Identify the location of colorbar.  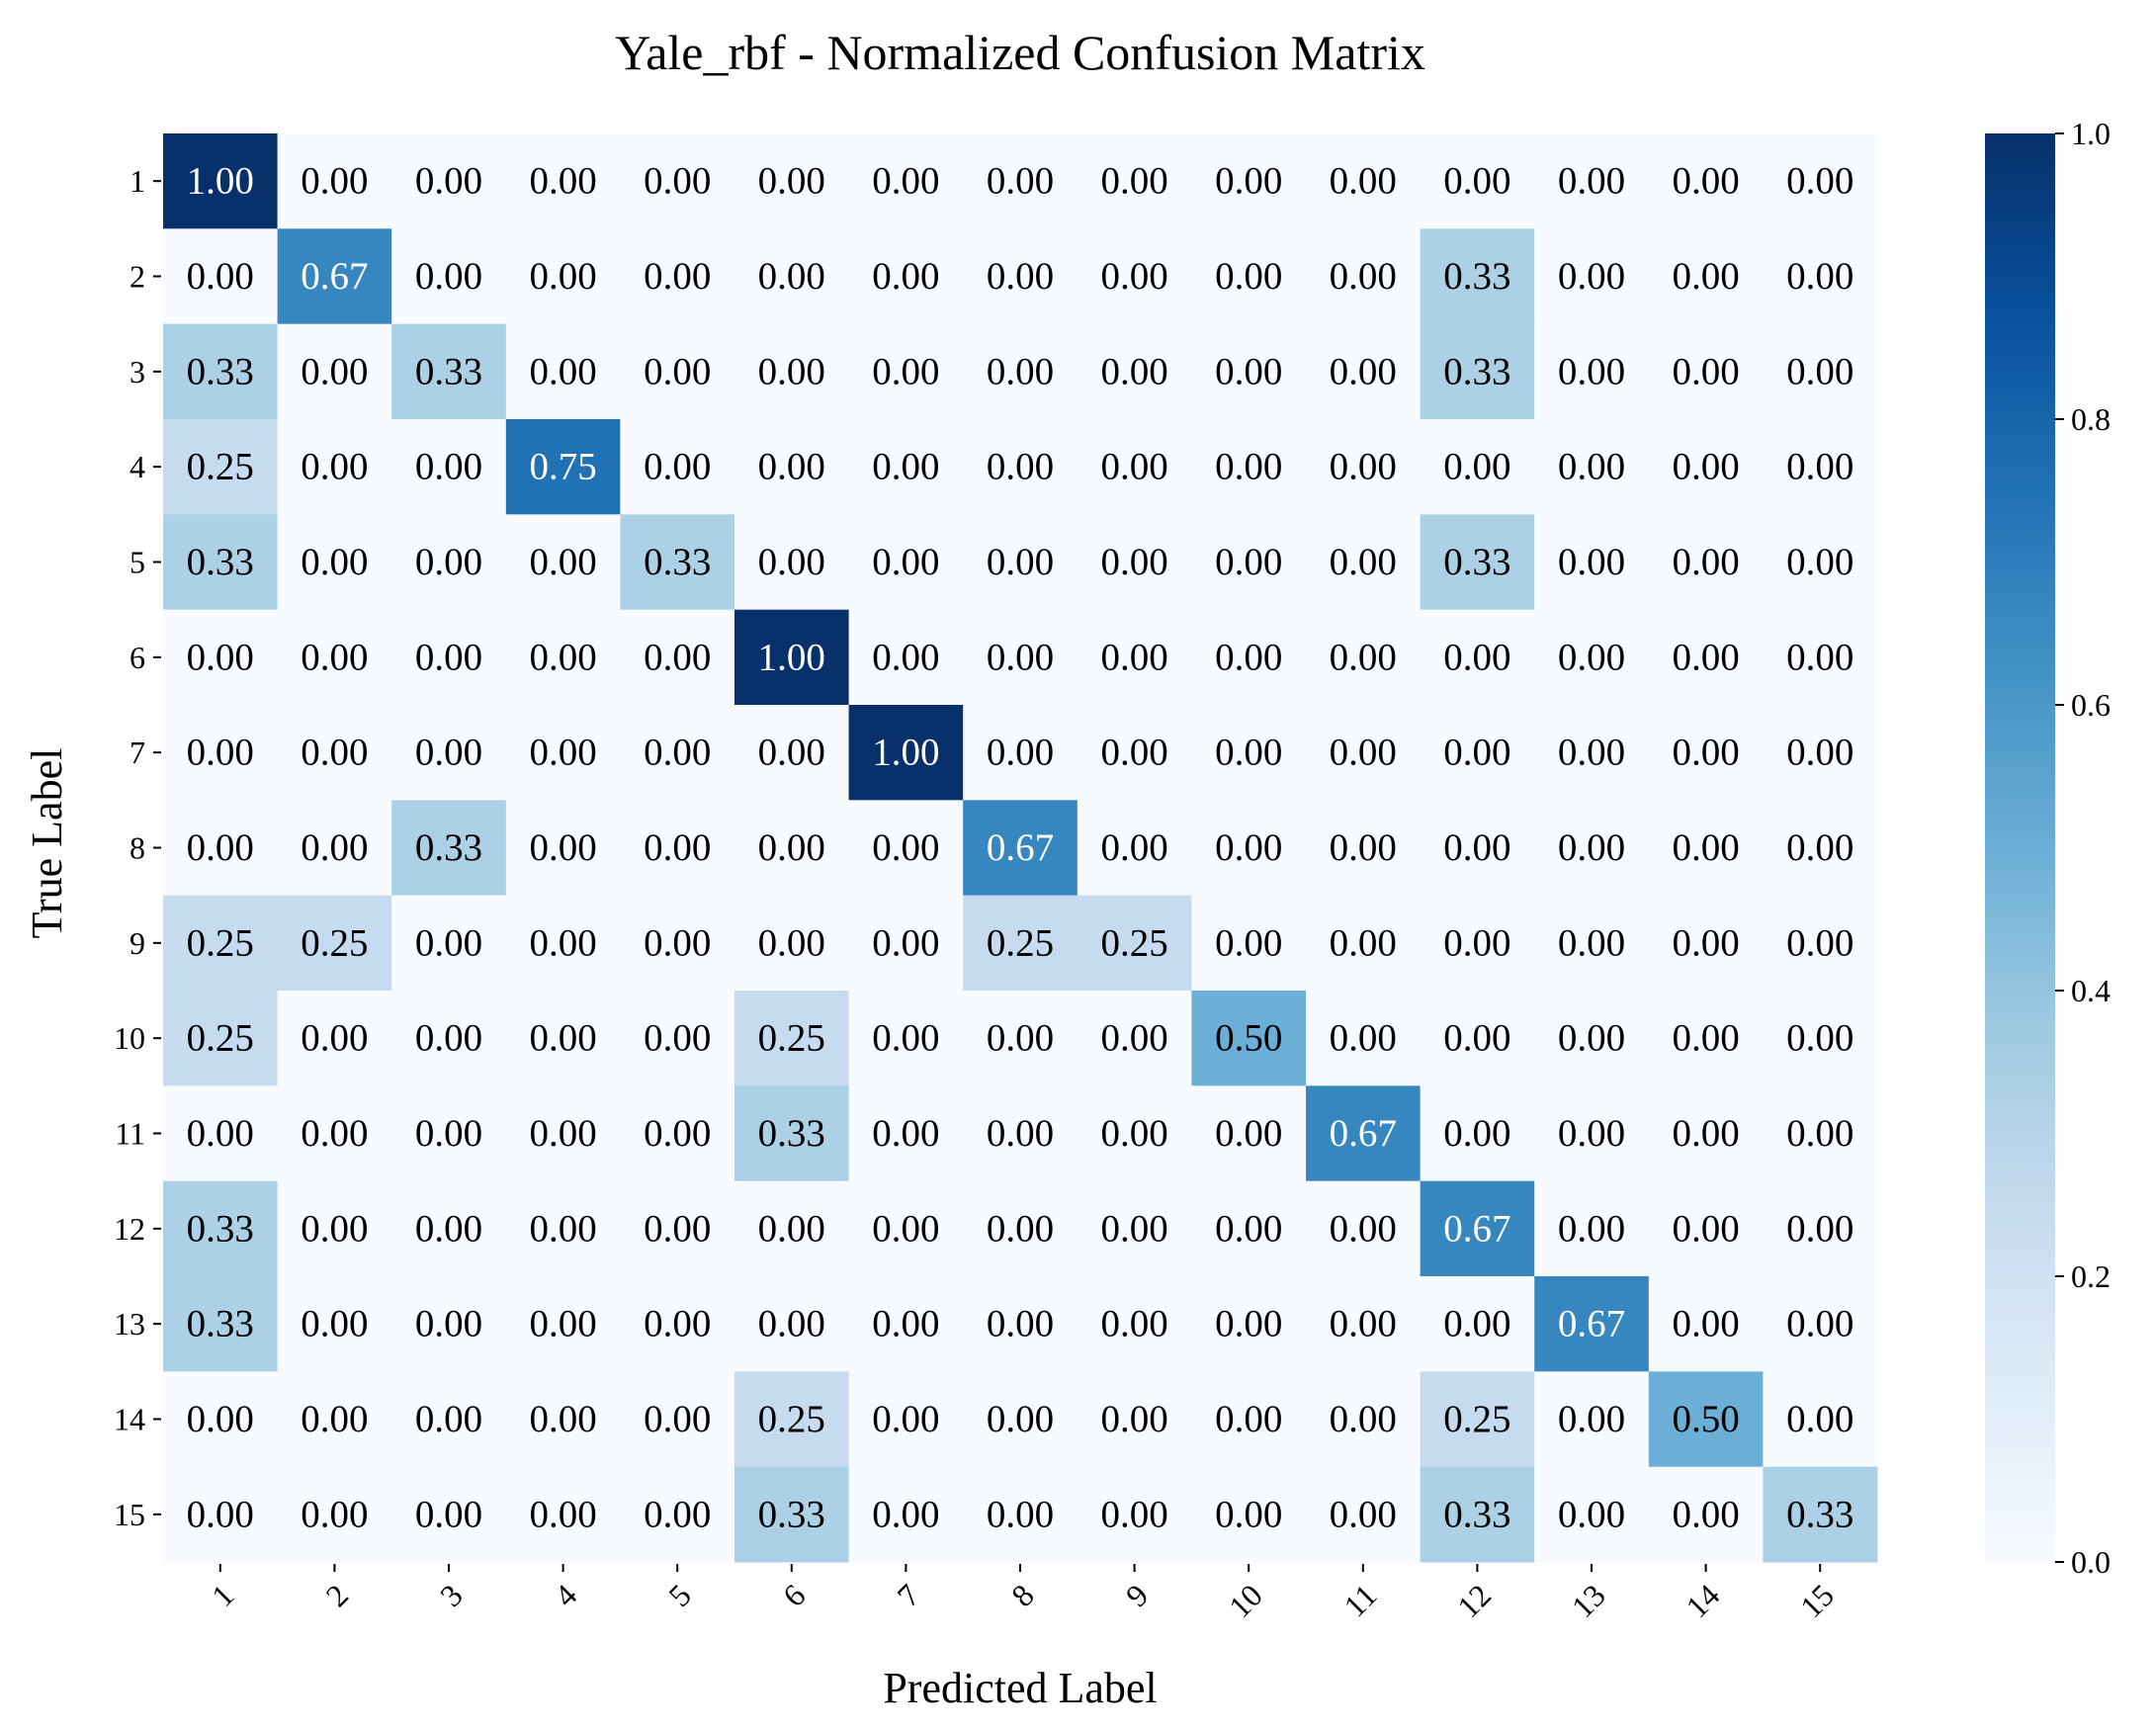
(2020, 847).